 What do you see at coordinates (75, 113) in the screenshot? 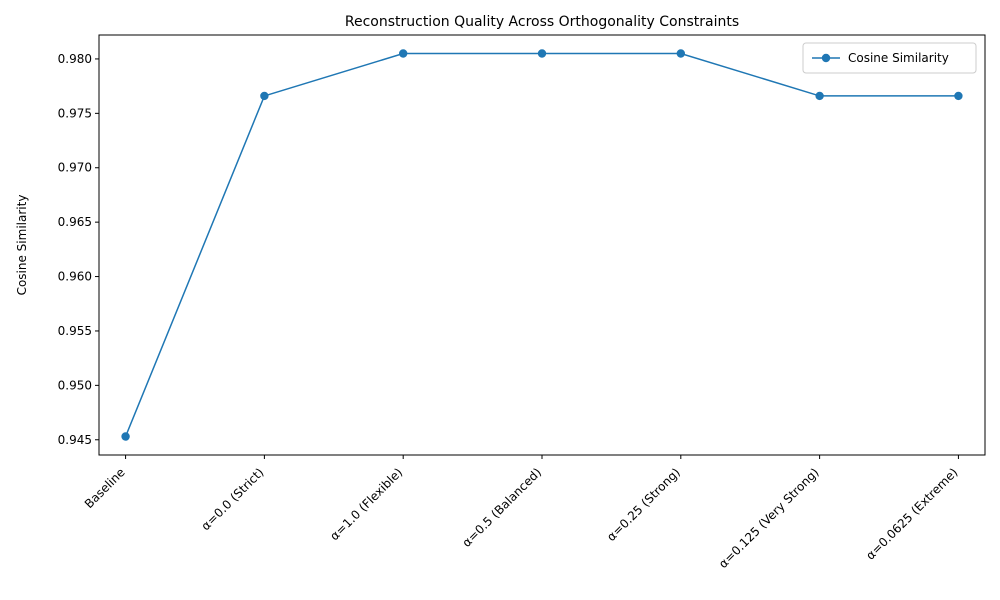
I see `y-tick-label: 0.975` at bounding box center [75, 113].